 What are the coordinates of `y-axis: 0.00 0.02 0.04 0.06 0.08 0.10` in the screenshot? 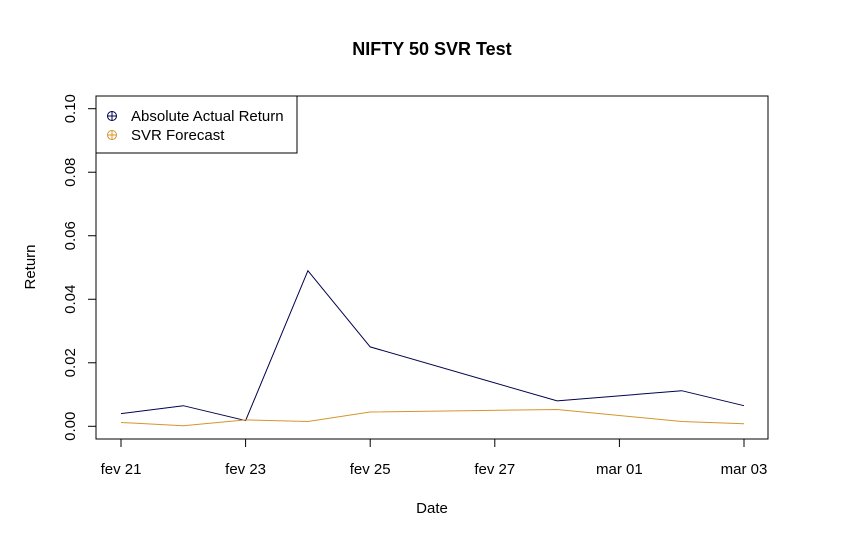 It's located at (79, 267).